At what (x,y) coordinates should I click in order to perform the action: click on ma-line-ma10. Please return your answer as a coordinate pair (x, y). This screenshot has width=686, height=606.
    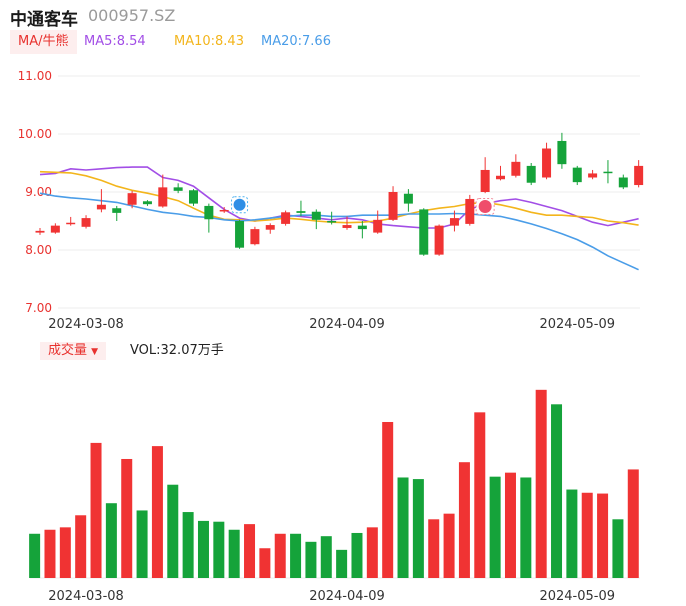
    Looking at the image, I should click on (339, 198).